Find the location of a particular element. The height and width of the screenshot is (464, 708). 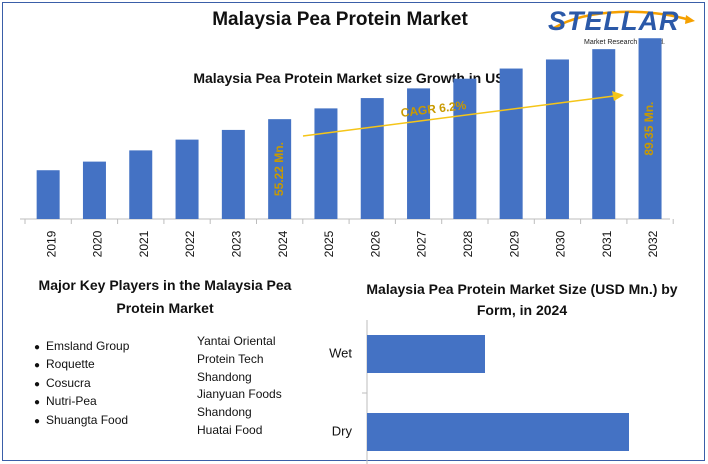

form-bar-chart: Wet Dry is located at coordinates (479, 392).